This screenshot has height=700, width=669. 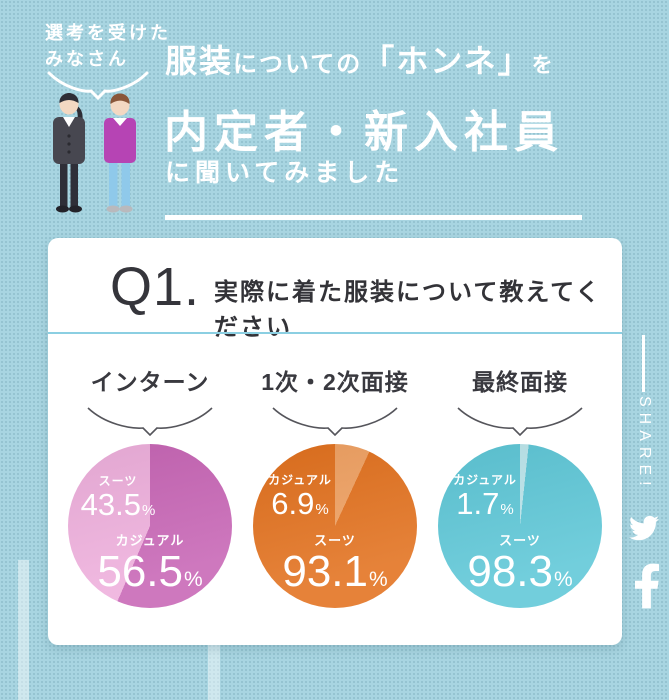 What do you see at coordinates (520, 382) in the screenshot?
I see `chart-title: 最終面接` at bounding box center [520, 382].